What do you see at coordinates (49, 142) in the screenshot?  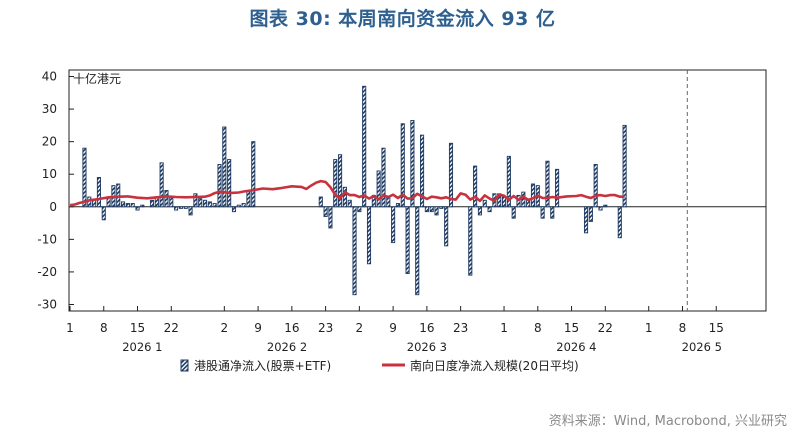 I see `y-tick-label: 20` at bounding box center [49, 142].